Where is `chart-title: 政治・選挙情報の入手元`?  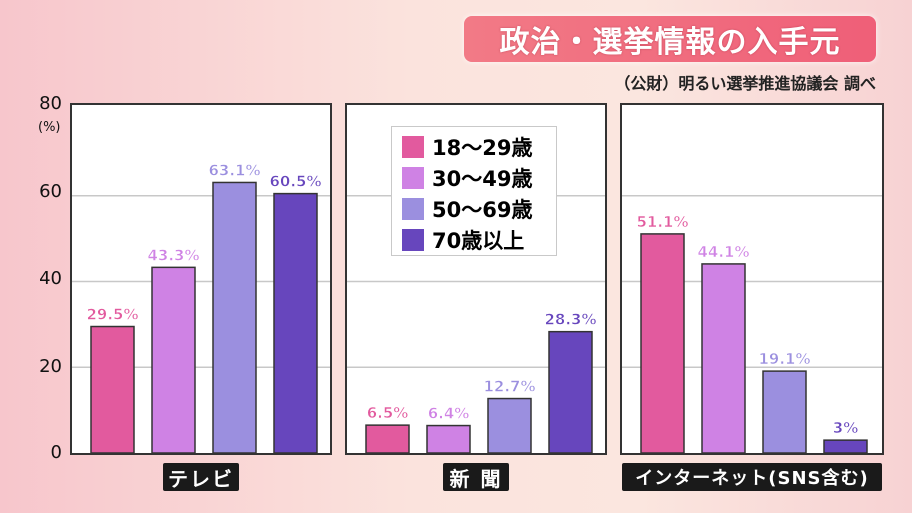 chart-title: 政治・選挙情報の入手元 is located at coordinates (670, 39).